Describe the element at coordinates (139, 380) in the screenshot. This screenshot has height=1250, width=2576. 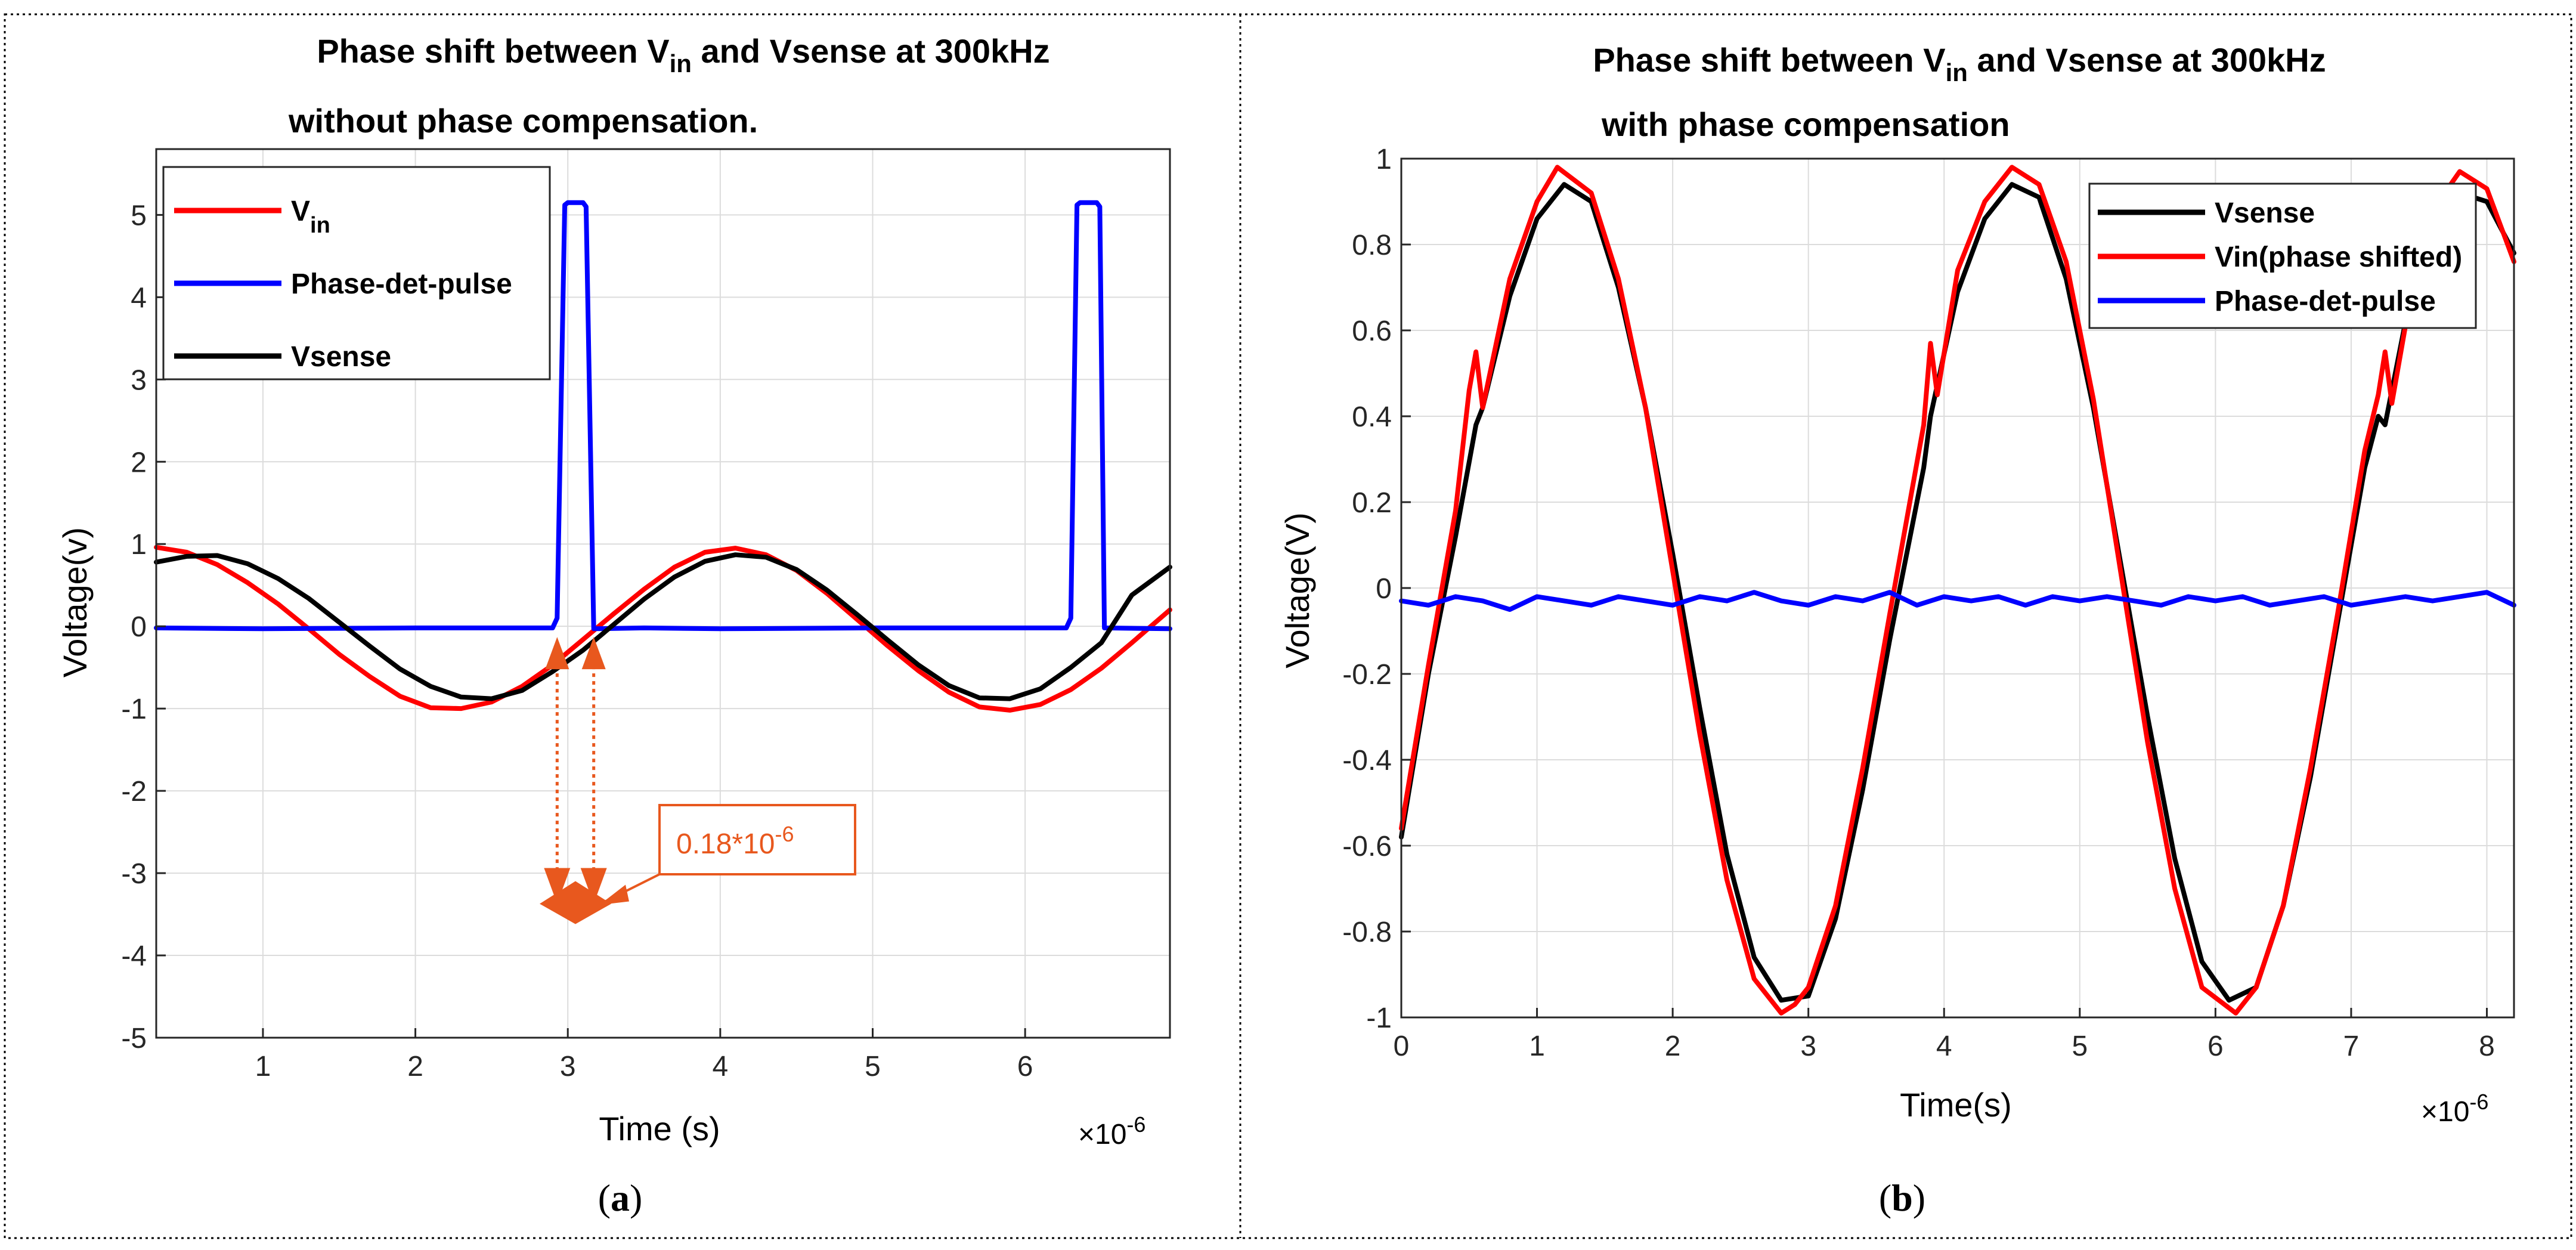
I see `chart-a-y-tick-label: 3` at that location.